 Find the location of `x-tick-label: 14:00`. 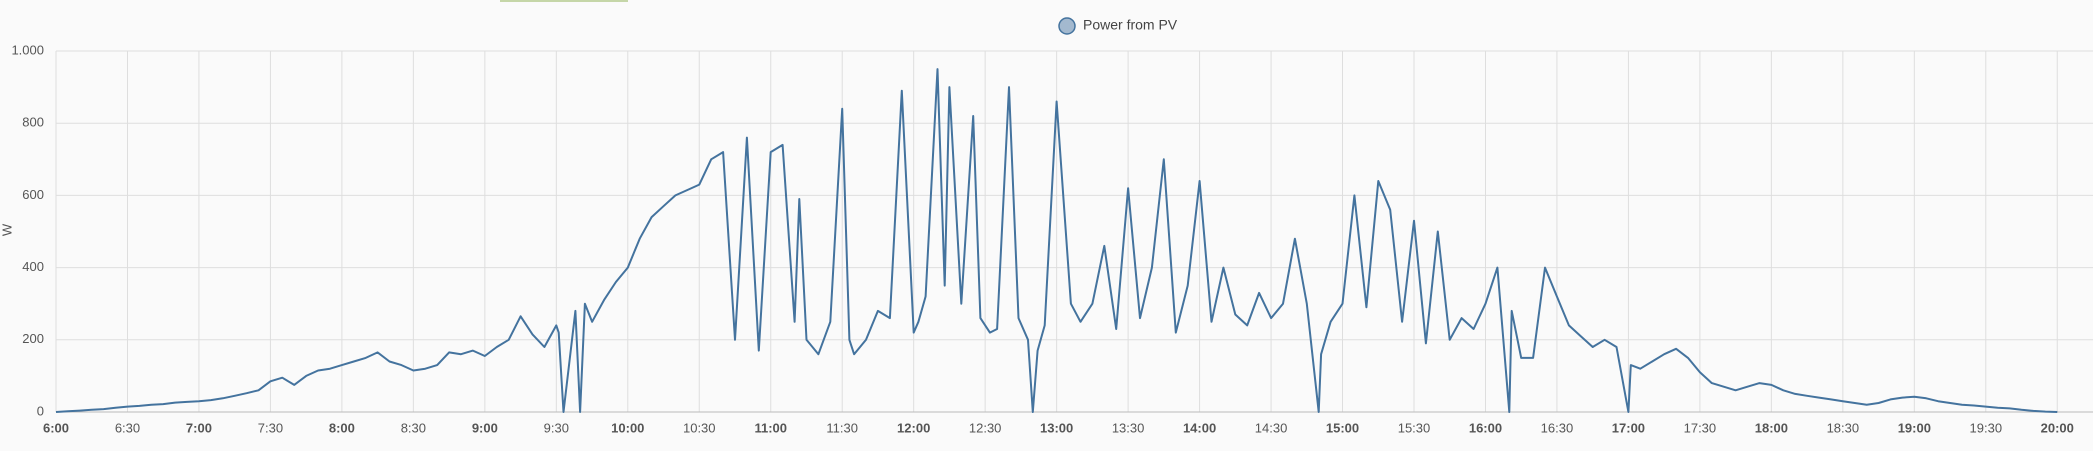

x-tick-label: 14:00 is located at coordinates (1199, 427).